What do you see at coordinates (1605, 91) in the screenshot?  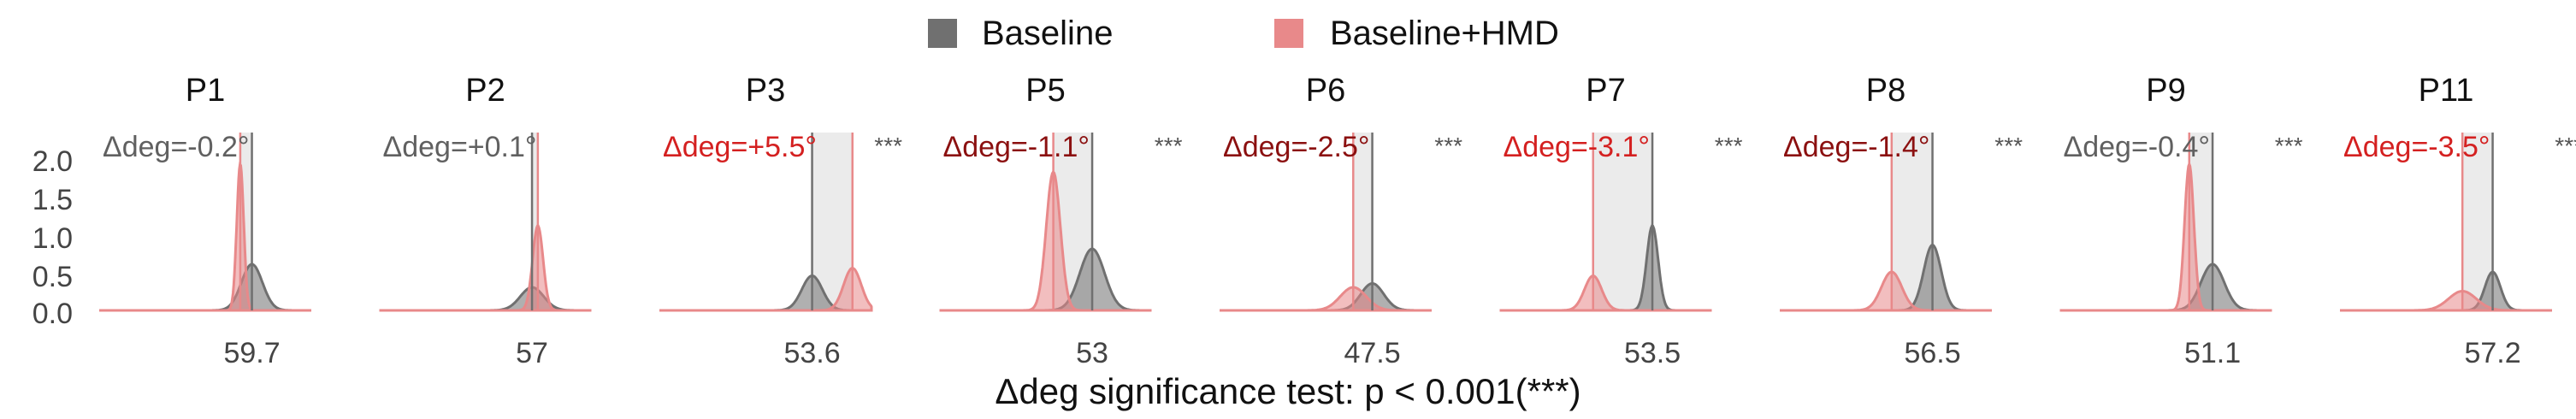 I see `panel-title: P7` at bounding box center [1605, 91].